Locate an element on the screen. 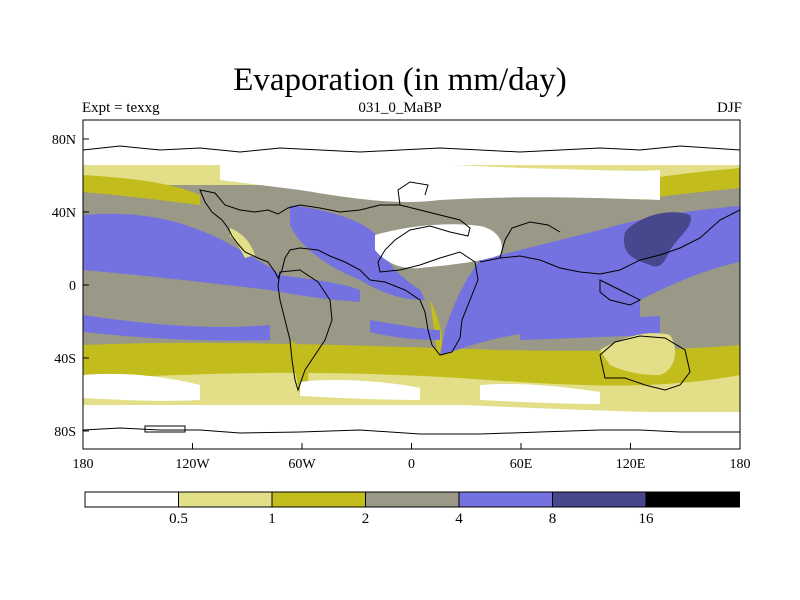 This screenshot has height=600, width=800. colorbar-label: 2 is located at coordinates (366, 519).